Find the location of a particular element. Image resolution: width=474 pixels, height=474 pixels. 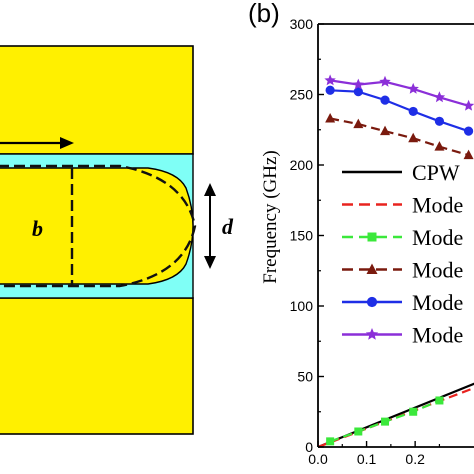

y-tick-label: 50 is located at coordinates (305, 377).